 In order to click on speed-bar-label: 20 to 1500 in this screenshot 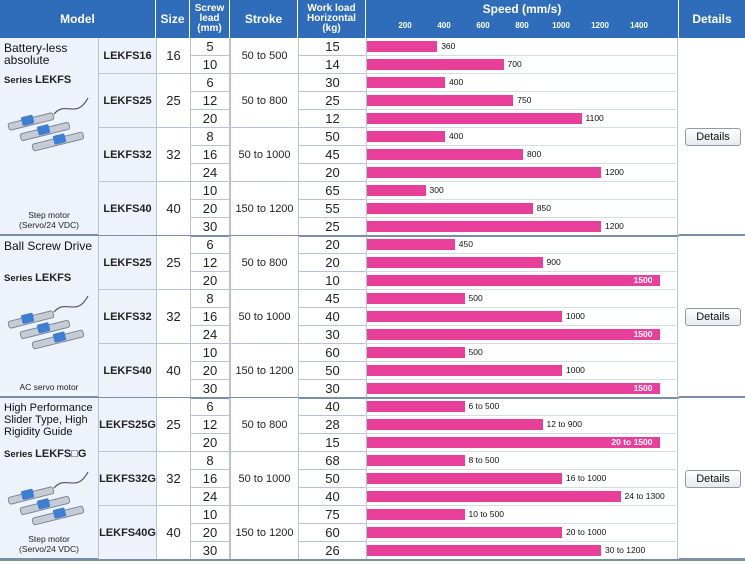, I will do `click(632, 442)`.